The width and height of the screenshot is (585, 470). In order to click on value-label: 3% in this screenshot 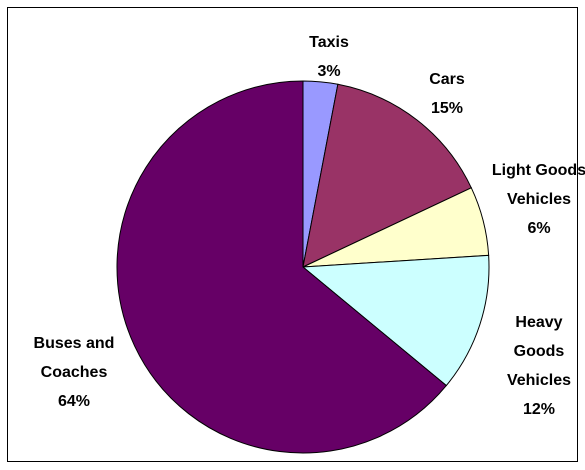, I will do `click(329, 71)`.